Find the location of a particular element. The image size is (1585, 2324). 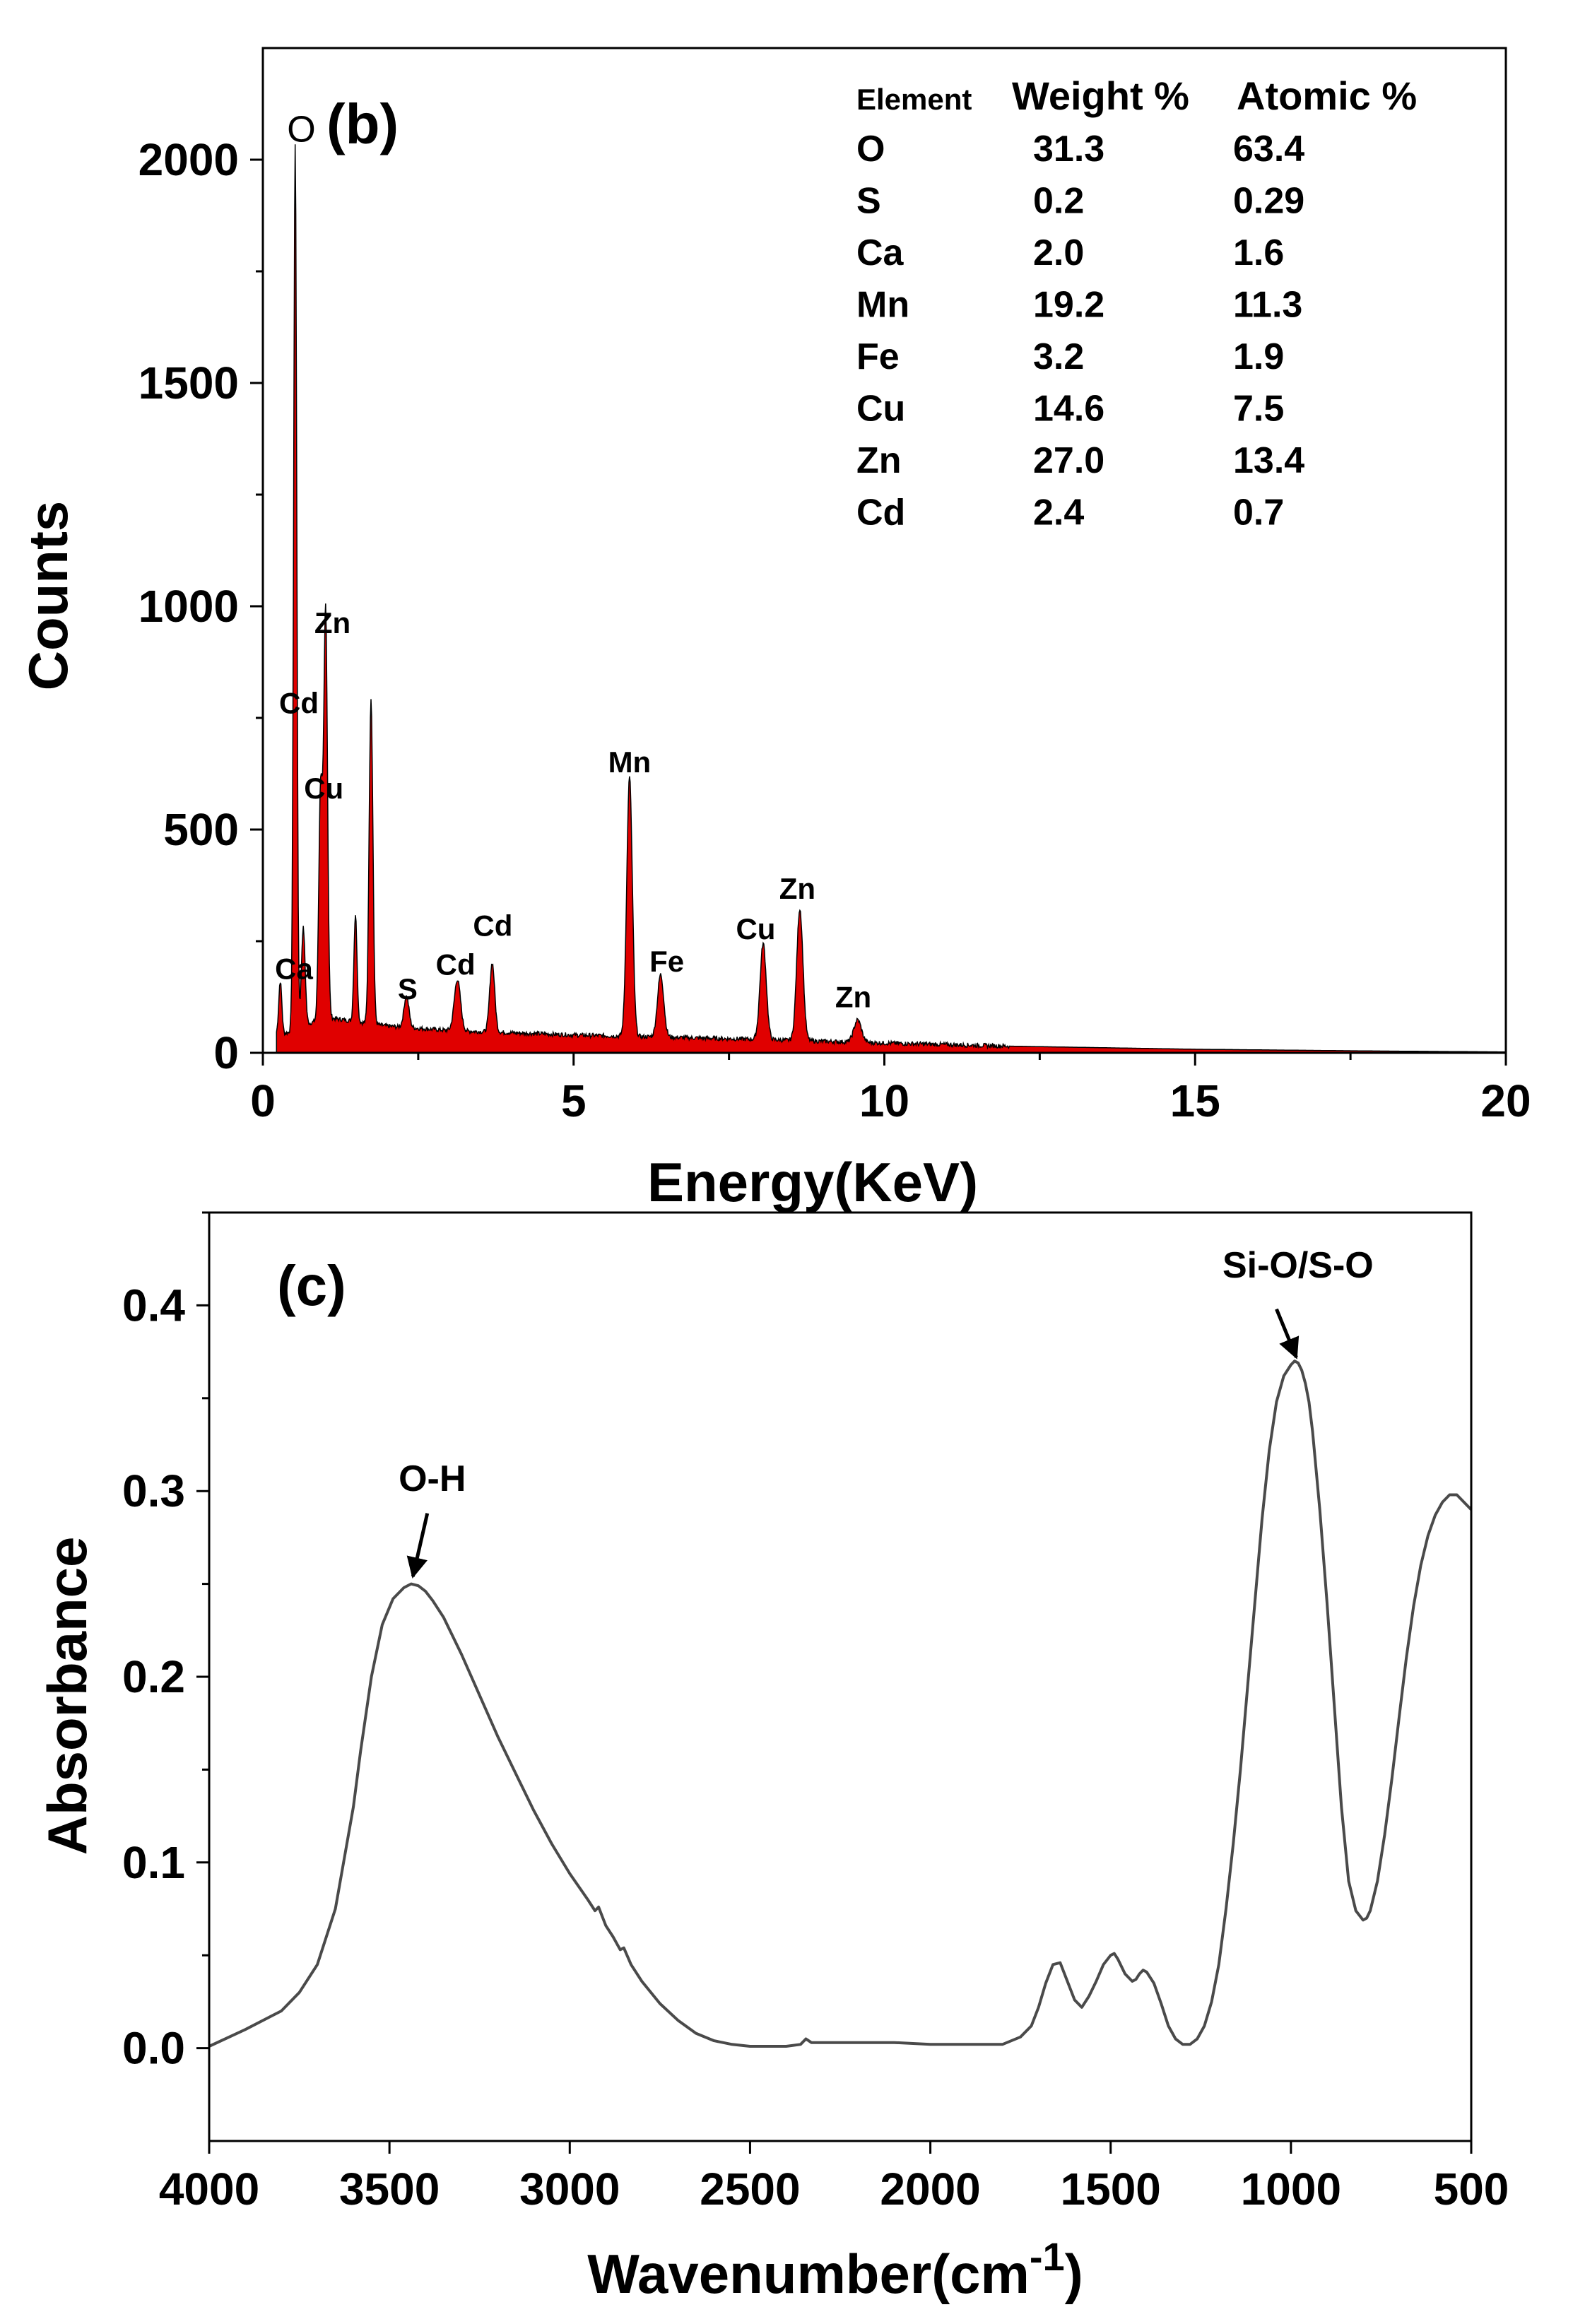

ftir-x-tick-label: 1500 is located at coordinates (1111, 2189).